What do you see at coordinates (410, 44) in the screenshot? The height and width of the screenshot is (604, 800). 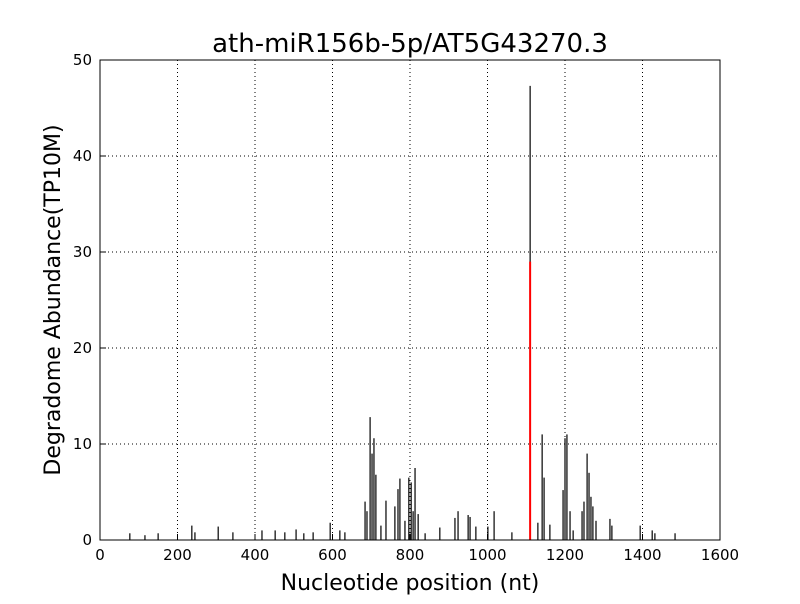 I see `chart-title: ath-miR156b-5p/AT5G43270.3` at bounding box center [410, 44].